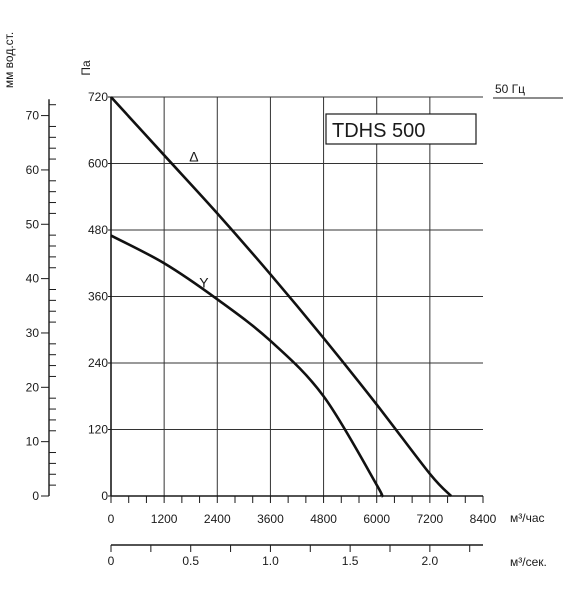  I want to click on tick-label-mm: 10, so click(33, 442).